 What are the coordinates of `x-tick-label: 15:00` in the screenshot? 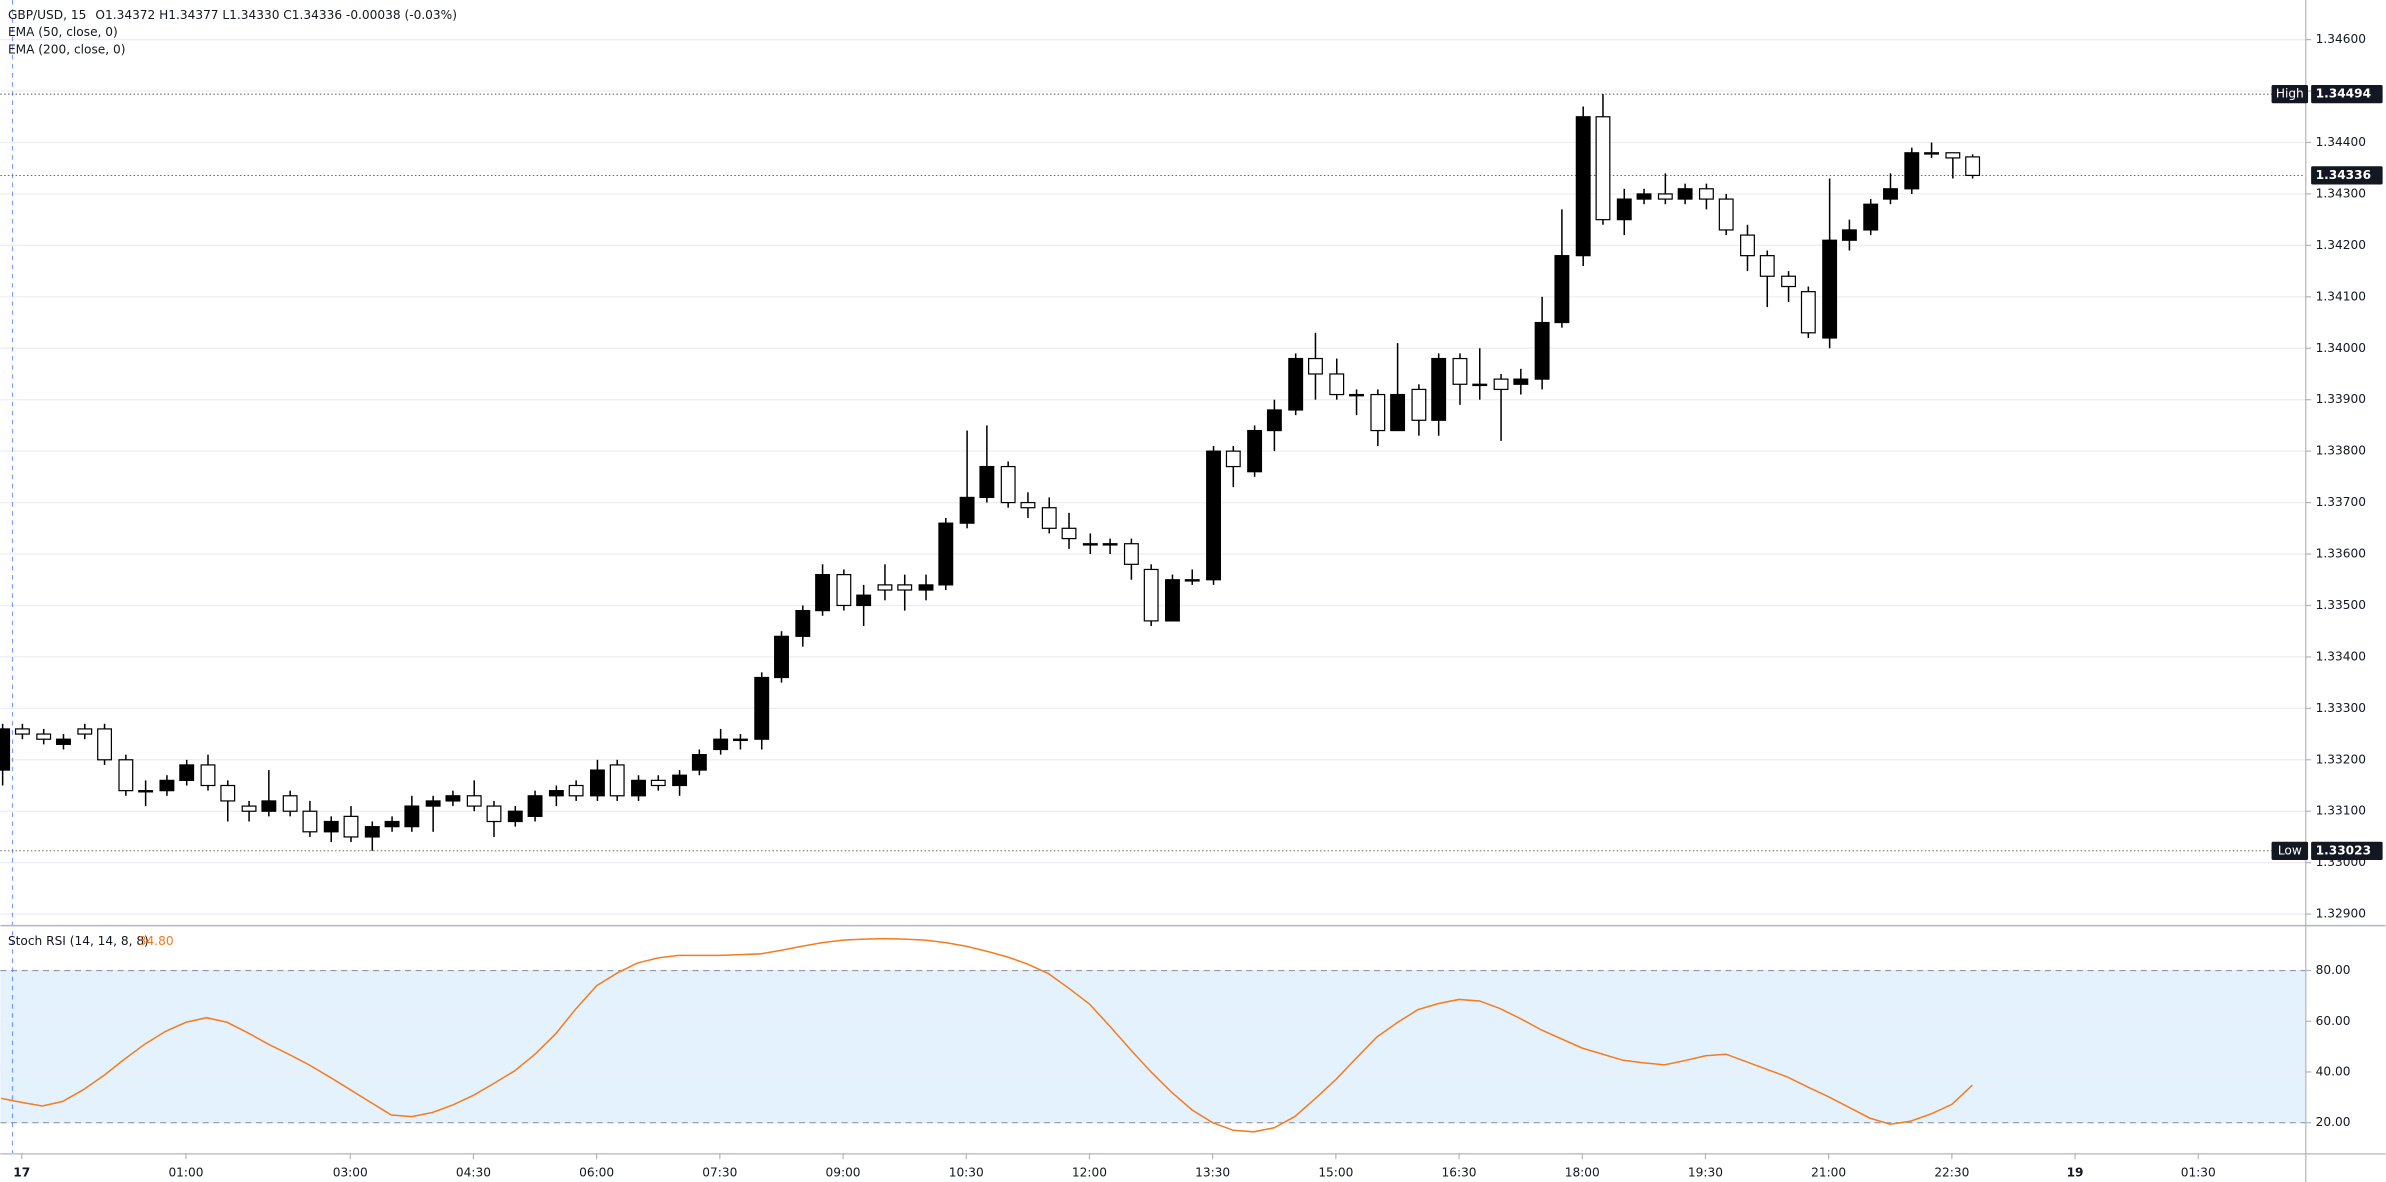 It's located at (1335, 1172).